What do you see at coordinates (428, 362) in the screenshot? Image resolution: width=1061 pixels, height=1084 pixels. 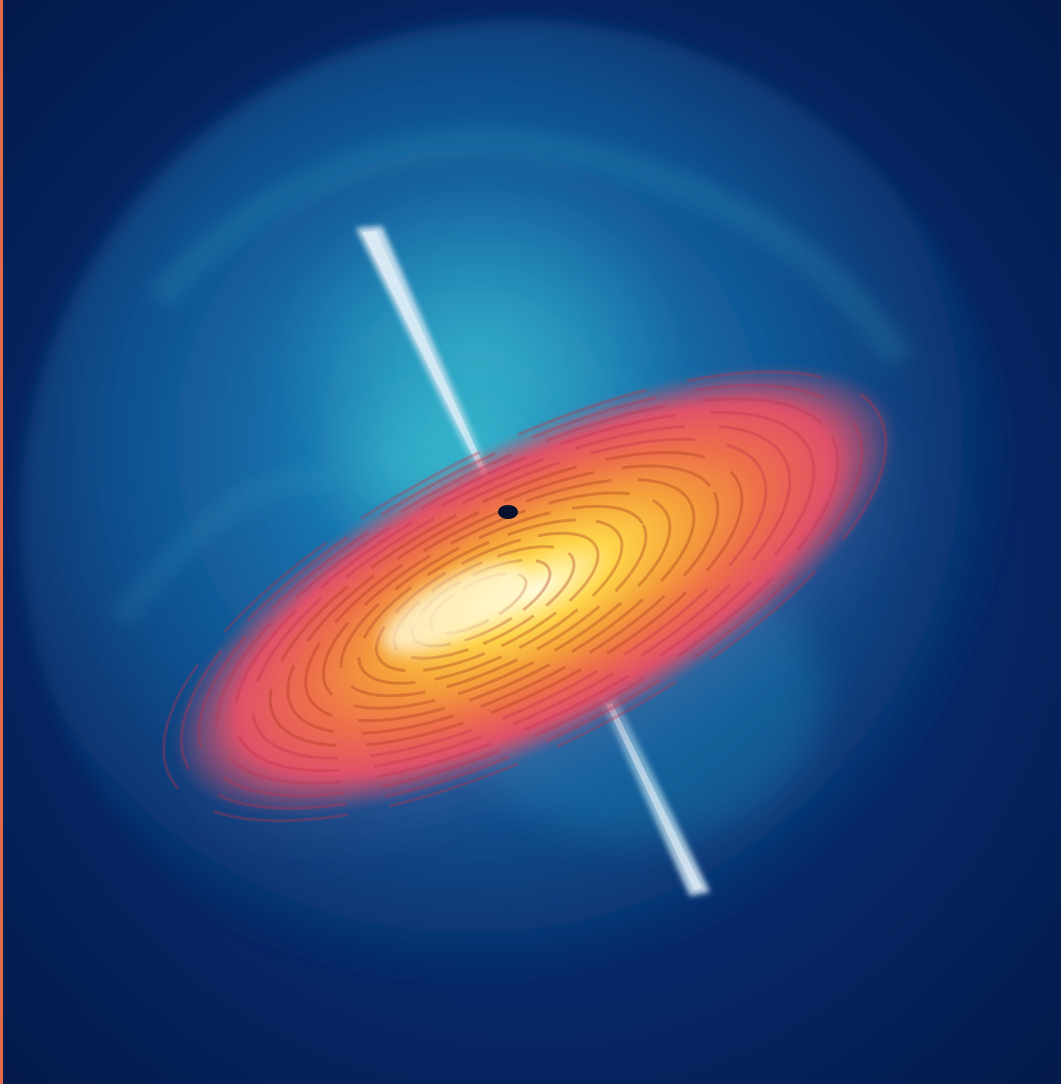 I see `upper-jet` at bounding box center [428, 362].